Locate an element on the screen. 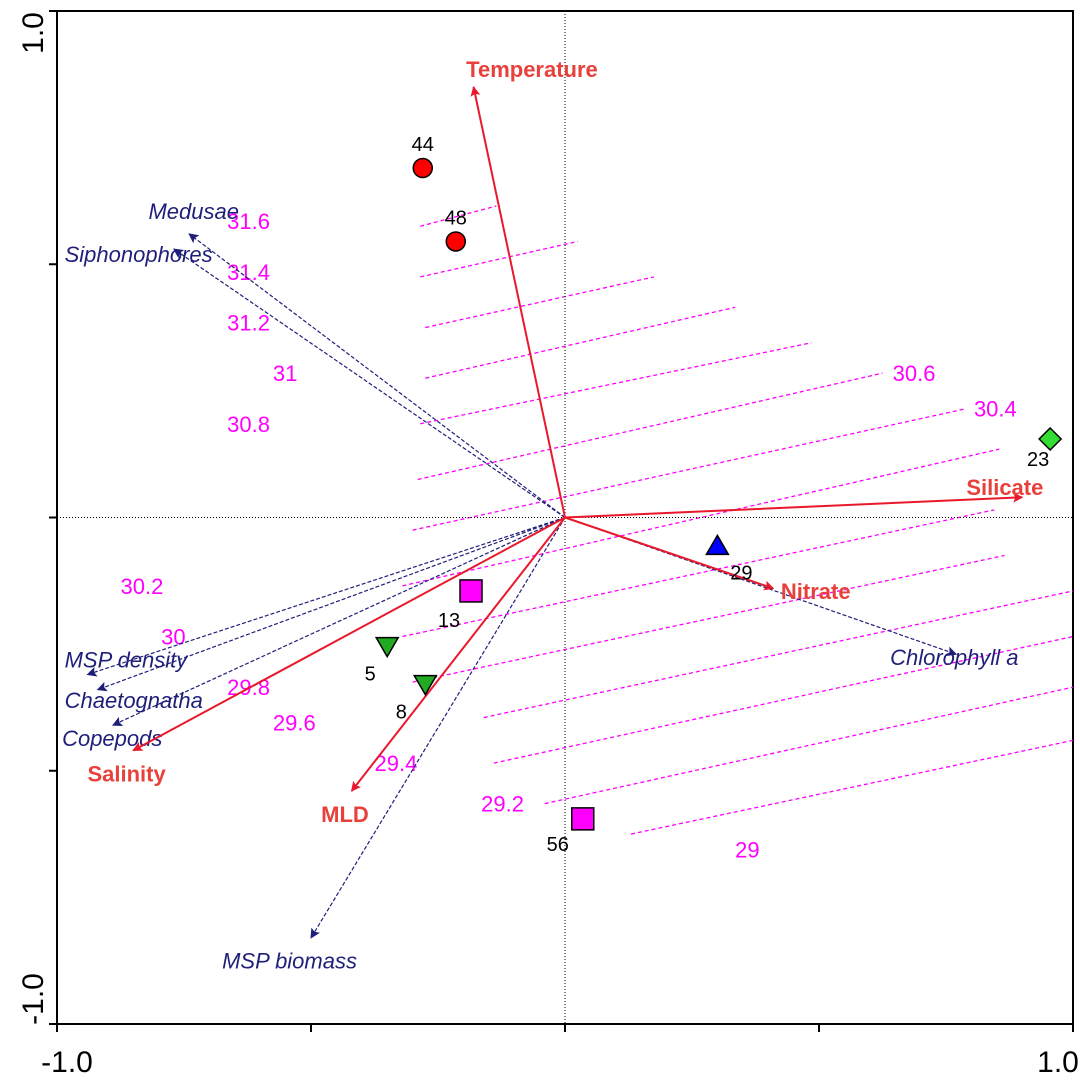  isoline-label-31: 31 is located at coordinates (285, 373).